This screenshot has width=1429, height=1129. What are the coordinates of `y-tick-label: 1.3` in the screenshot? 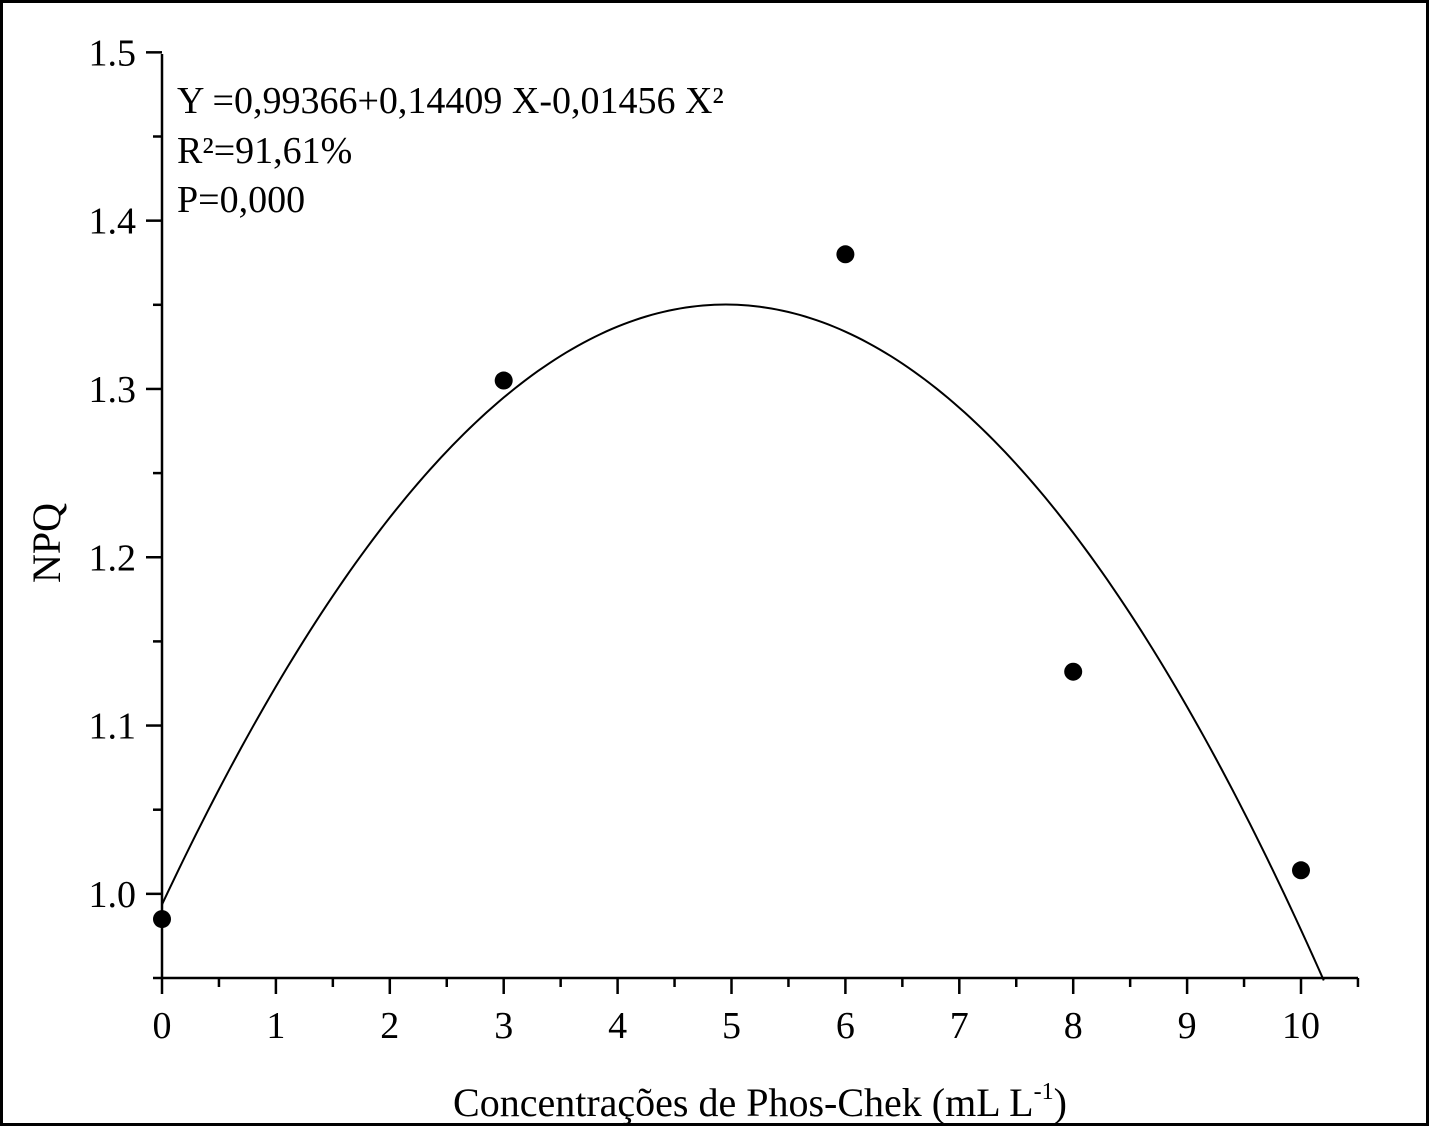 It's located at (113, 390).